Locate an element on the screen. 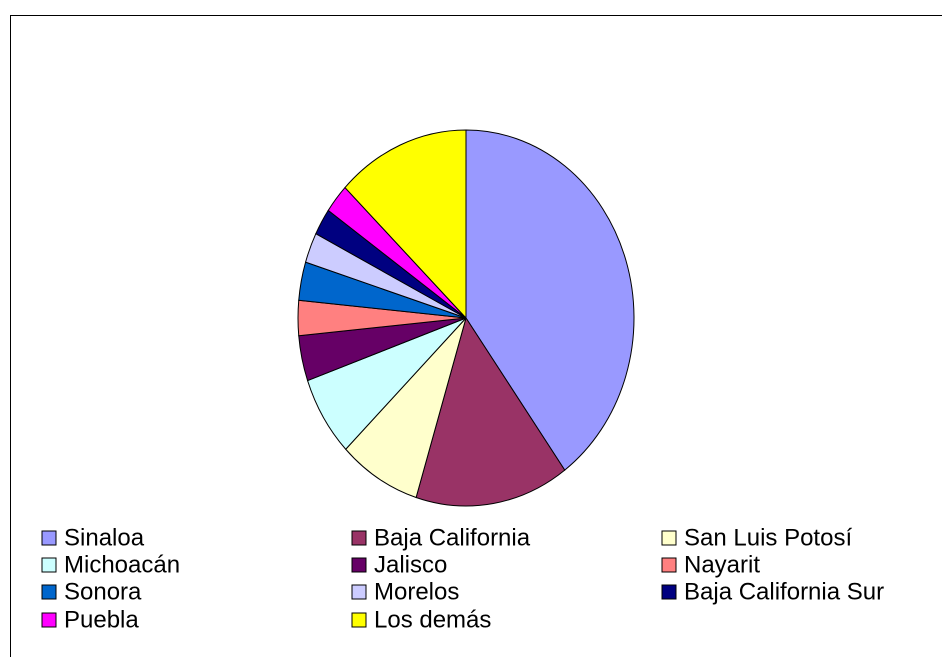 This screenshot has width=942, height=657. legend-label: Baja California is located at coordinates (452, 537).